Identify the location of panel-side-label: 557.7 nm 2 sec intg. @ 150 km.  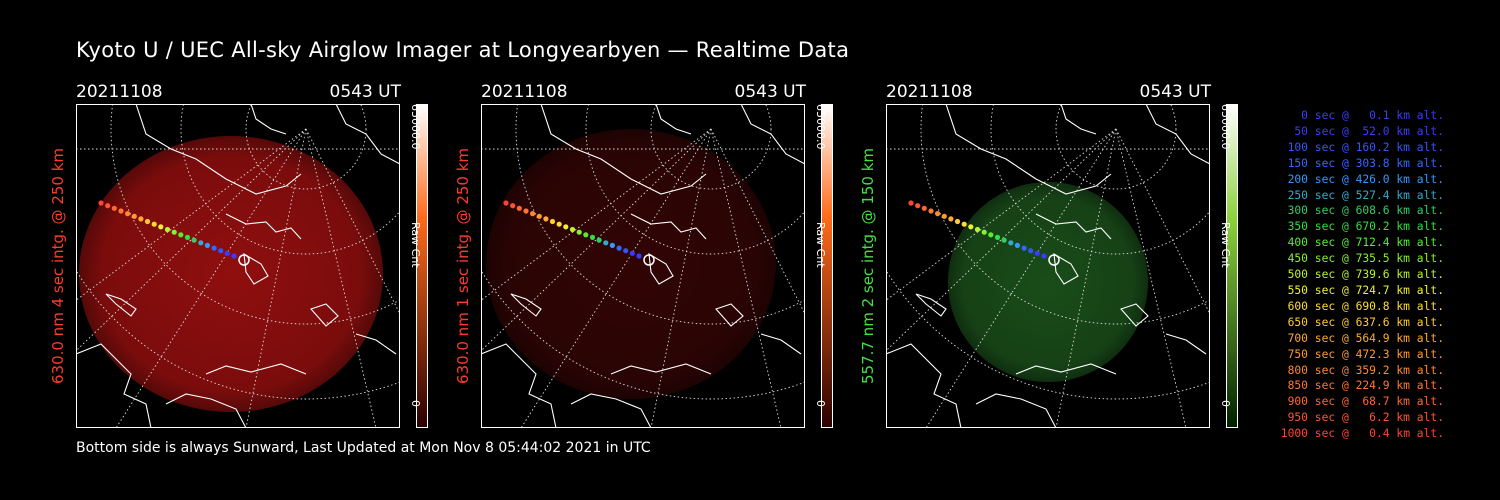
(868, 266).